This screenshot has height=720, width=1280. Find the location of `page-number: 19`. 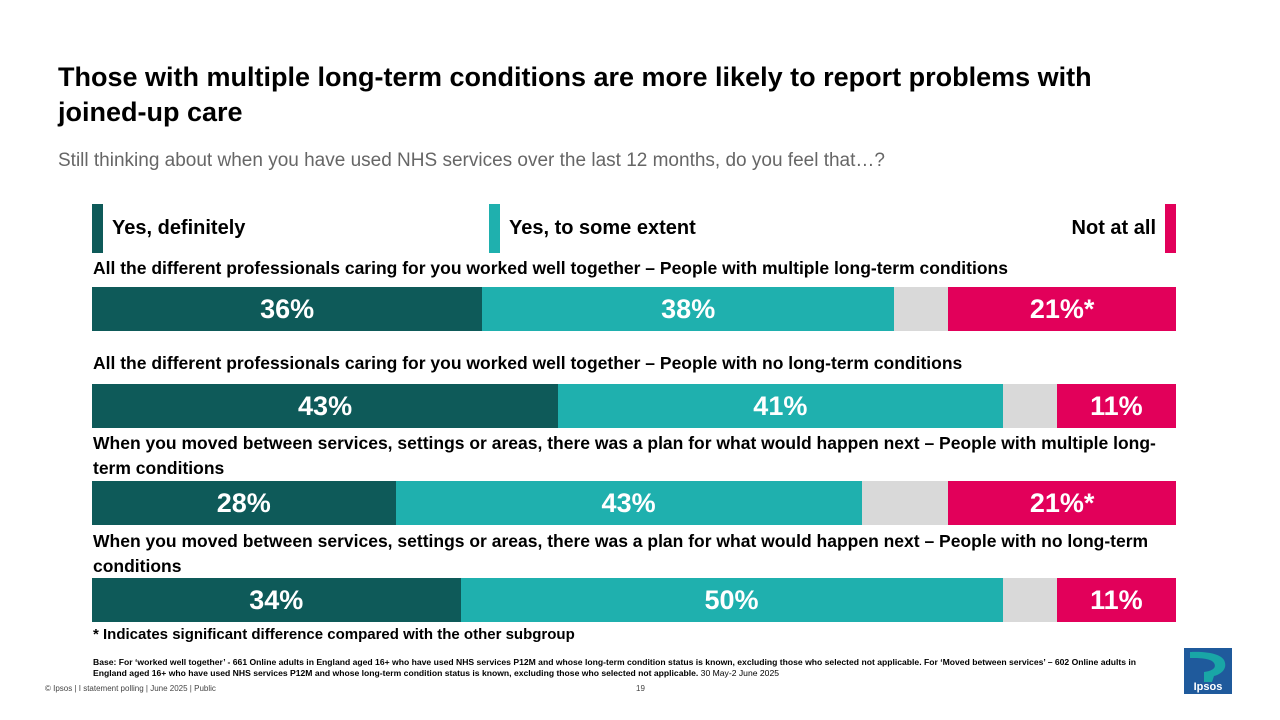

page-number: 19 is located at coordinates (640, 688).